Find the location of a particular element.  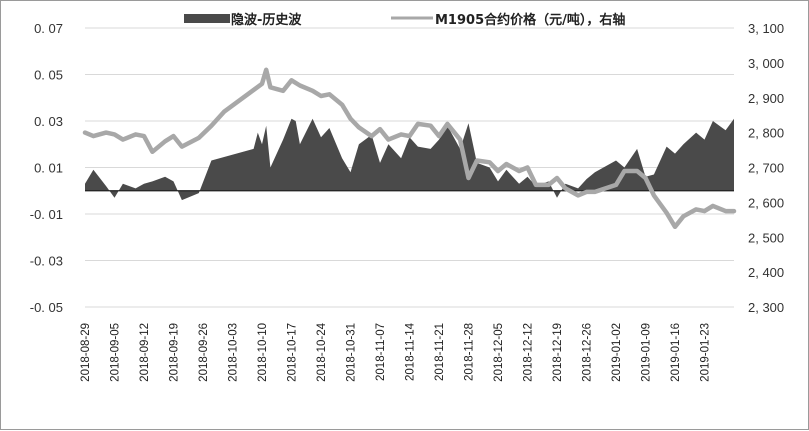

x-tick-label: 2019-01-23 is located at coordinates (706, 352).